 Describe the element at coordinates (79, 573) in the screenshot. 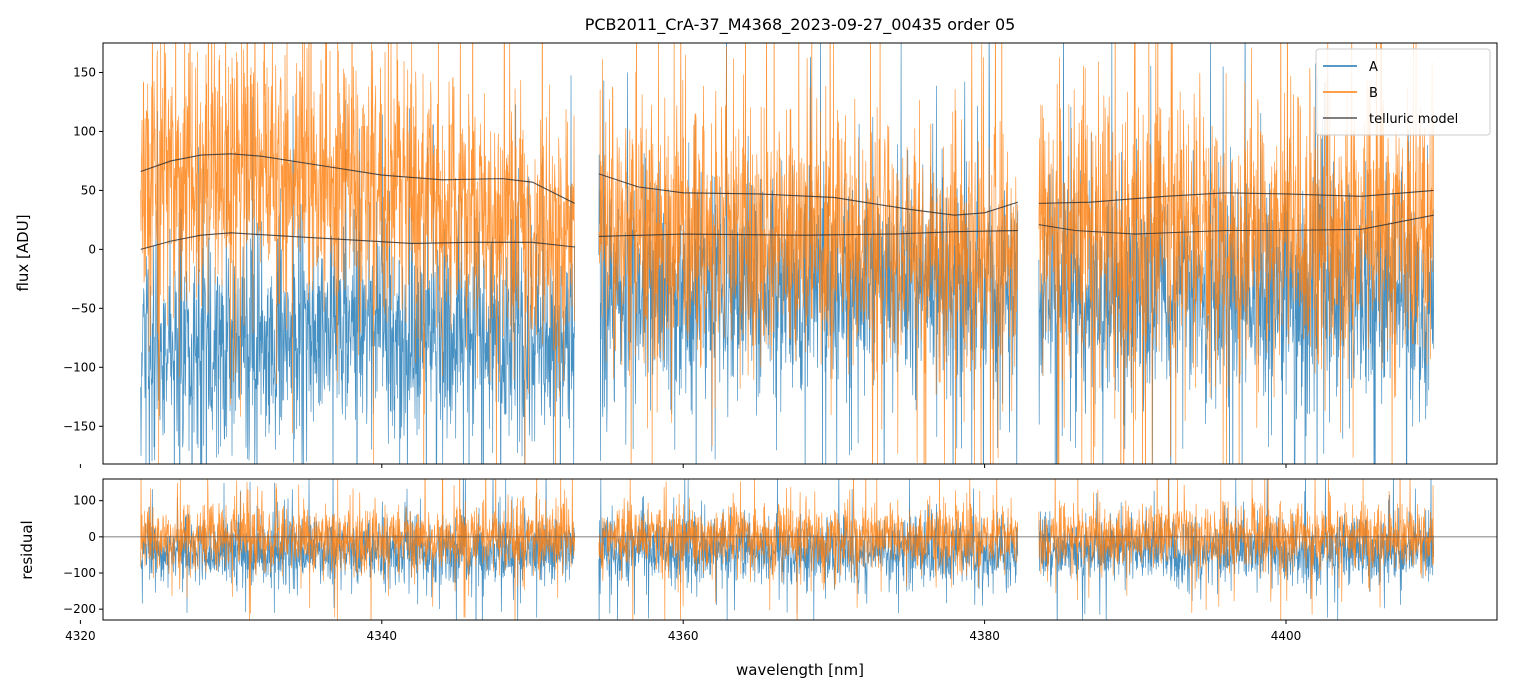

I see `residual-y-tick-label-1: −100` at that location.